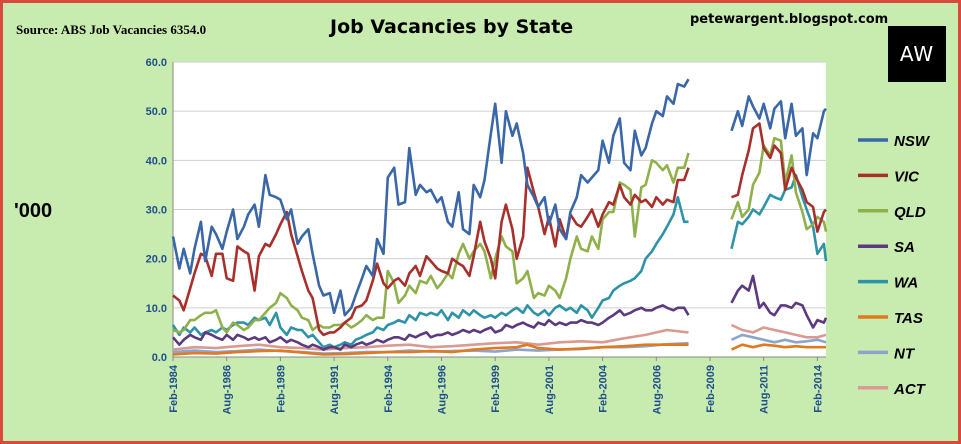 The height and width of the screenshot is (444, 961). Describe the element at coordinates (604, 388) in the screenshot. I see `x-tick-label: Feb-2004` at that location.